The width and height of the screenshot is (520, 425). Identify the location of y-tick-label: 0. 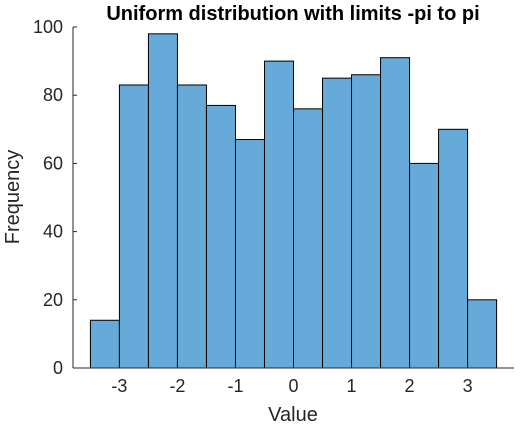
(58, 368).